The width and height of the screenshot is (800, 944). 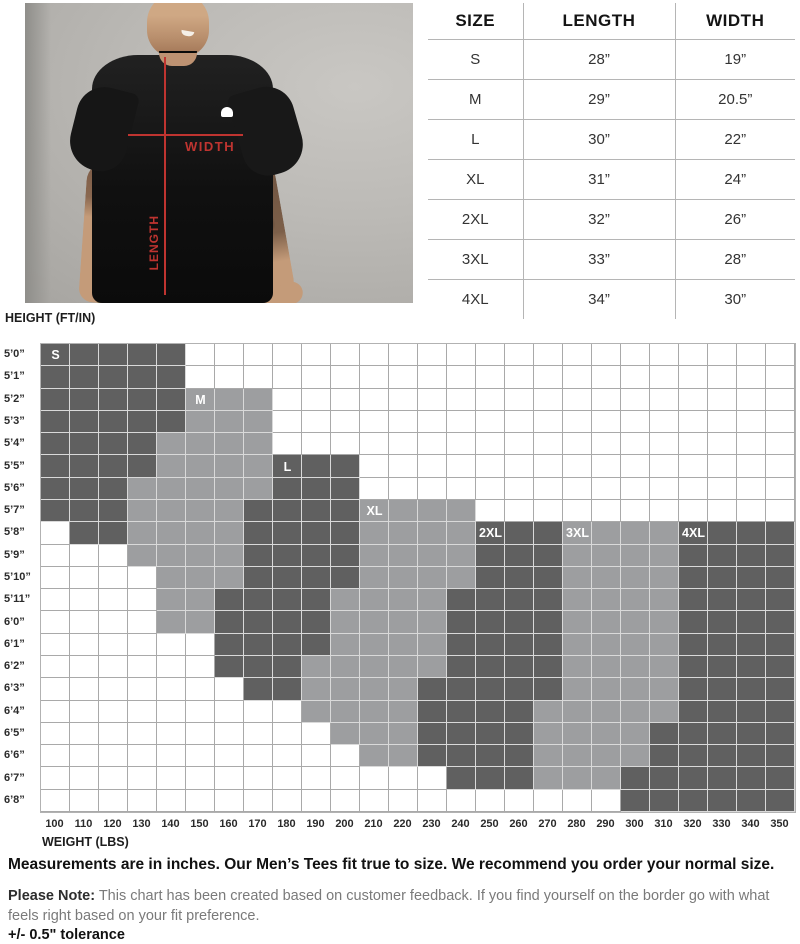 What do you see at coordinates (475, 20) in the screenshot?
I see `size-table-header: SIZE` at bounding box center [475, 20].